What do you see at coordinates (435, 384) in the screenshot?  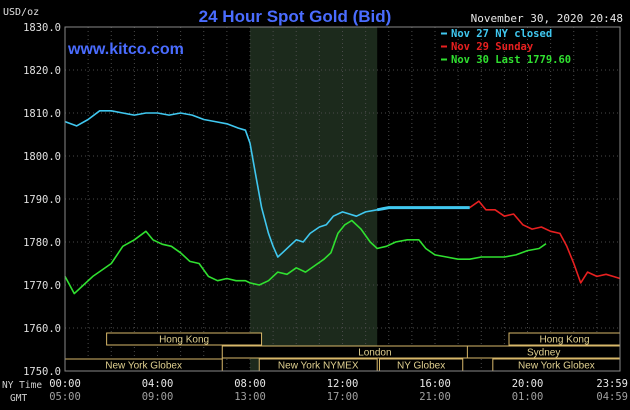 I see `x-tick-label-ny: 16:00` at bounding box center [435, 384].